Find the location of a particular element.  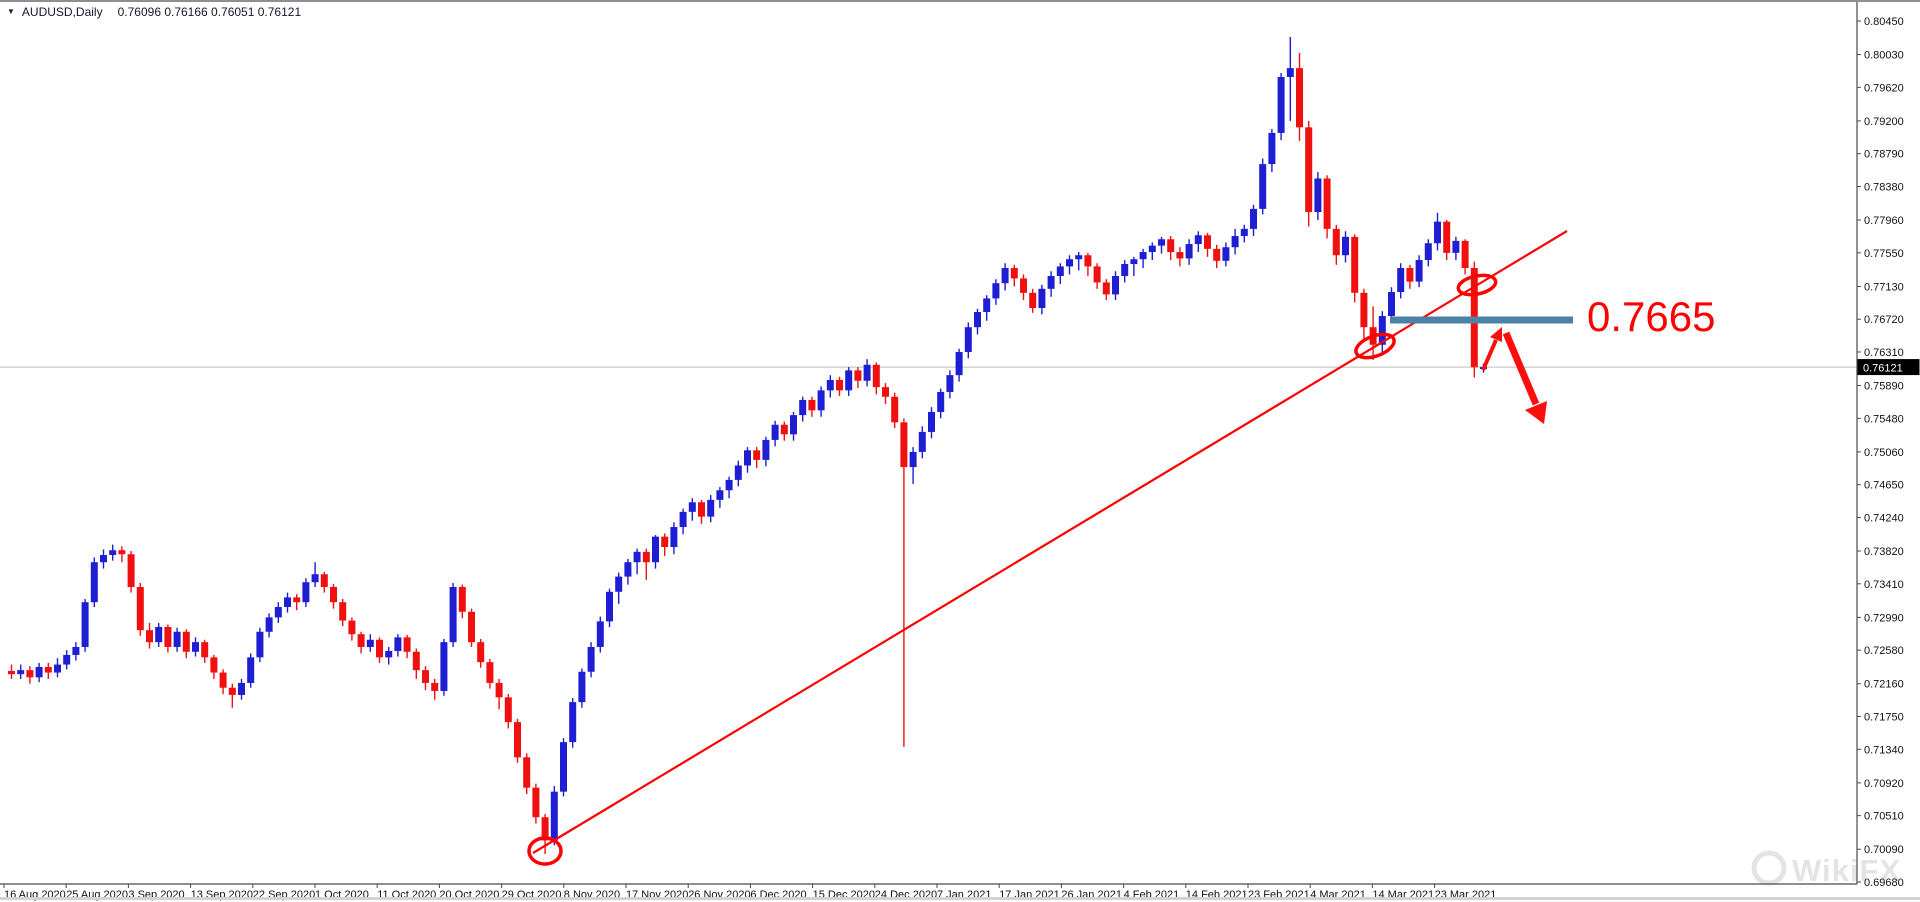

watermark: WikiFX is located at coordinates (1825, 869).